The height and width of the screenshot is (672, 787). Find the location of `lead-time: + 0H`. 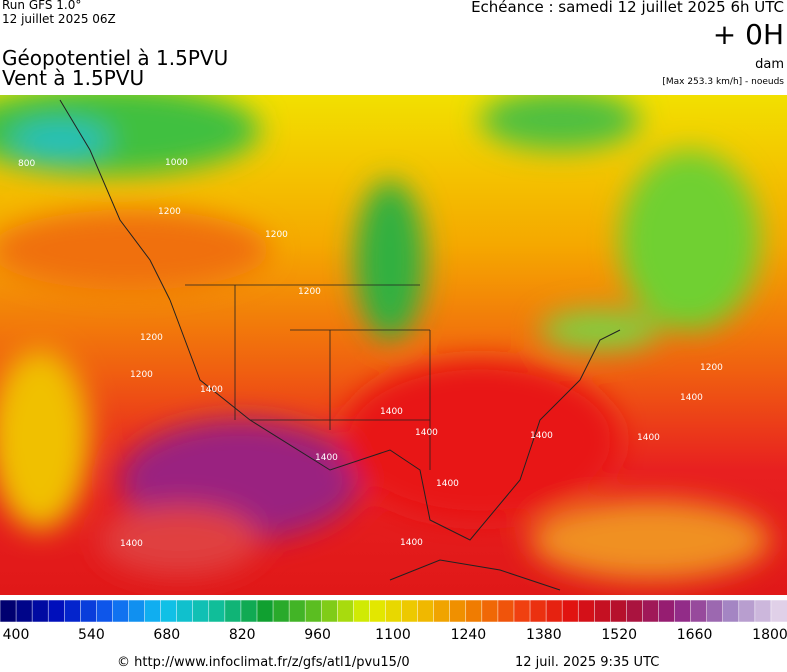

lead-time: + 0H is located at coordinates (748, 34).